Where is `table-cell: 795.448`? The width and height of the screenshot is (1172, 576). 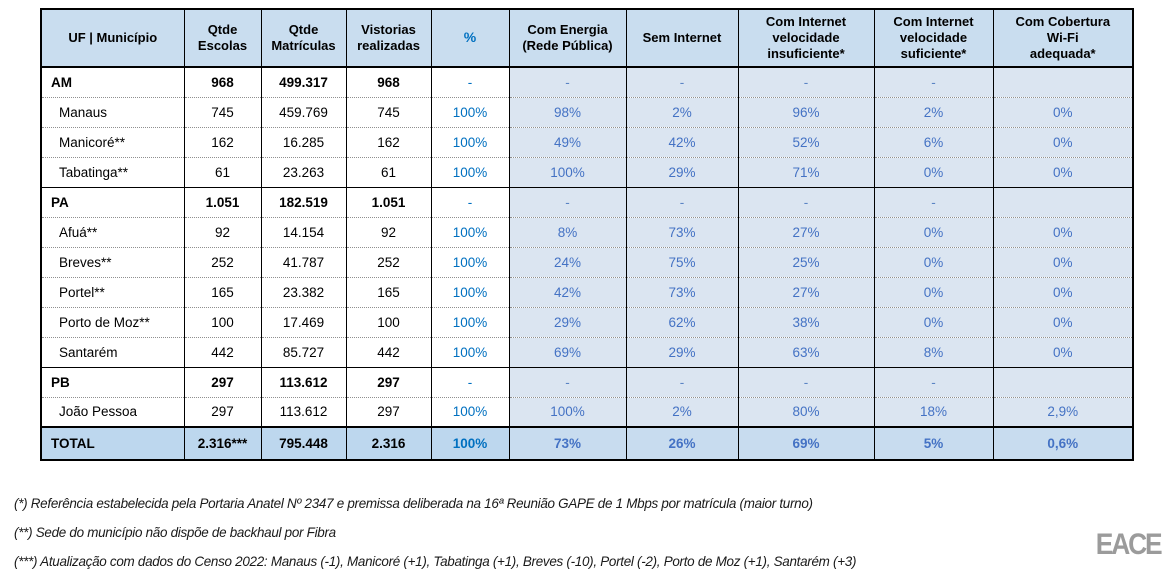
table-cell: 795.448 is located at coordinates (303, 443).